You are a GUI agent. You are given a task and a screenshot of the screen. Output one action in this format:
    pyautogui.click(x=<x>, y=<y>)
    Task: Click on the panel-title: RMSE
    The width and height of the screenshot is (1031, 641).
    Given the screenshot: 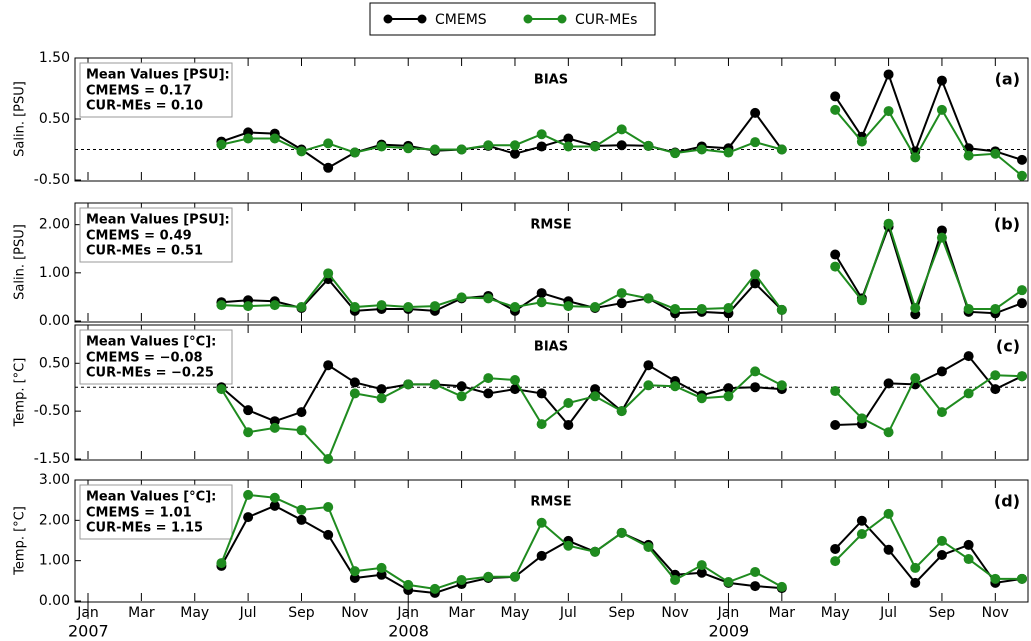 What is the action you would take?
    pyautogui.click(x=550, y=502)
    